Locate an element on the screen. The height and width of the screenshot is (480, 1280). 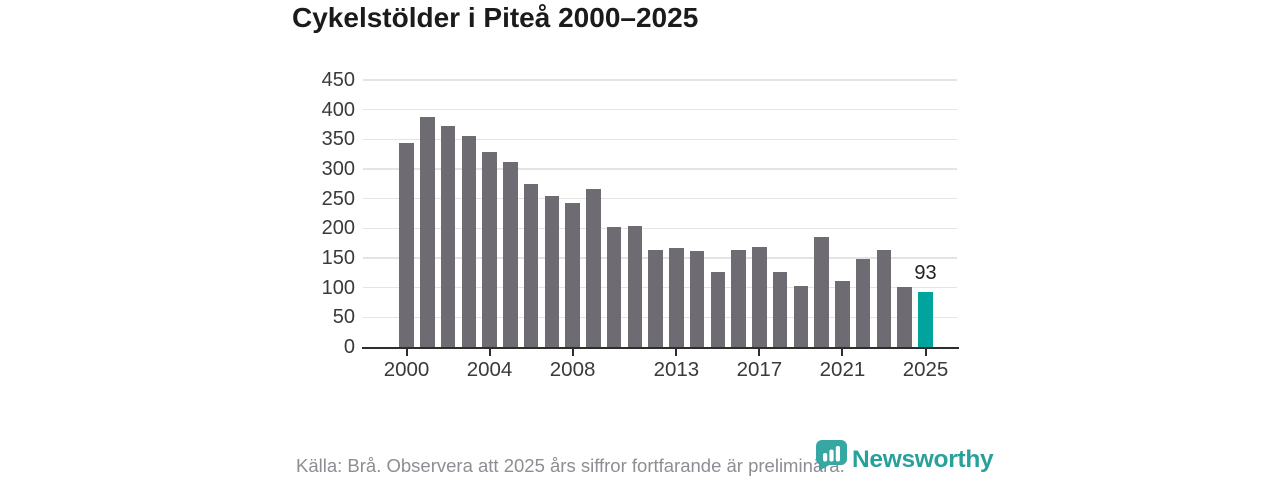
bar-2009 is located at coordinates (593, 268).